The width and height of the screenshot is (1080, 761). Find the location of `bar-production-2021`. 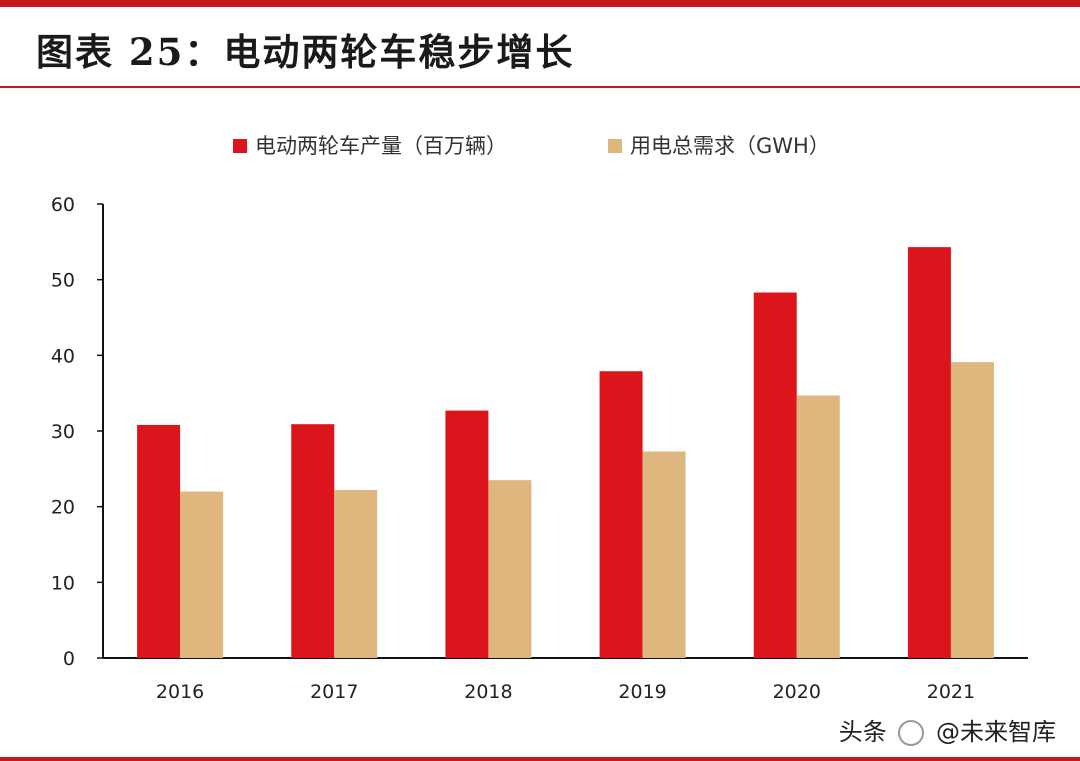

bar-production-2021 is located at coordinates (929, 452).